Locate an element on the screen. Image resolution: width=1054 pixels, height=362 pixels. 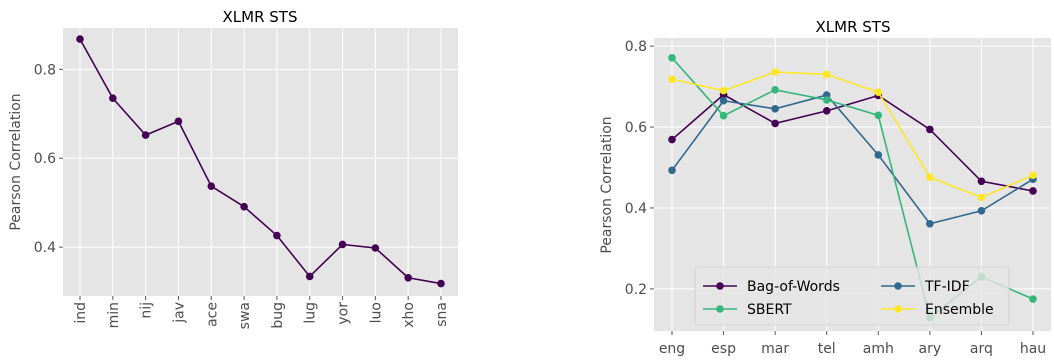
x-tick-label: nij is located at coordinates (147, 310).